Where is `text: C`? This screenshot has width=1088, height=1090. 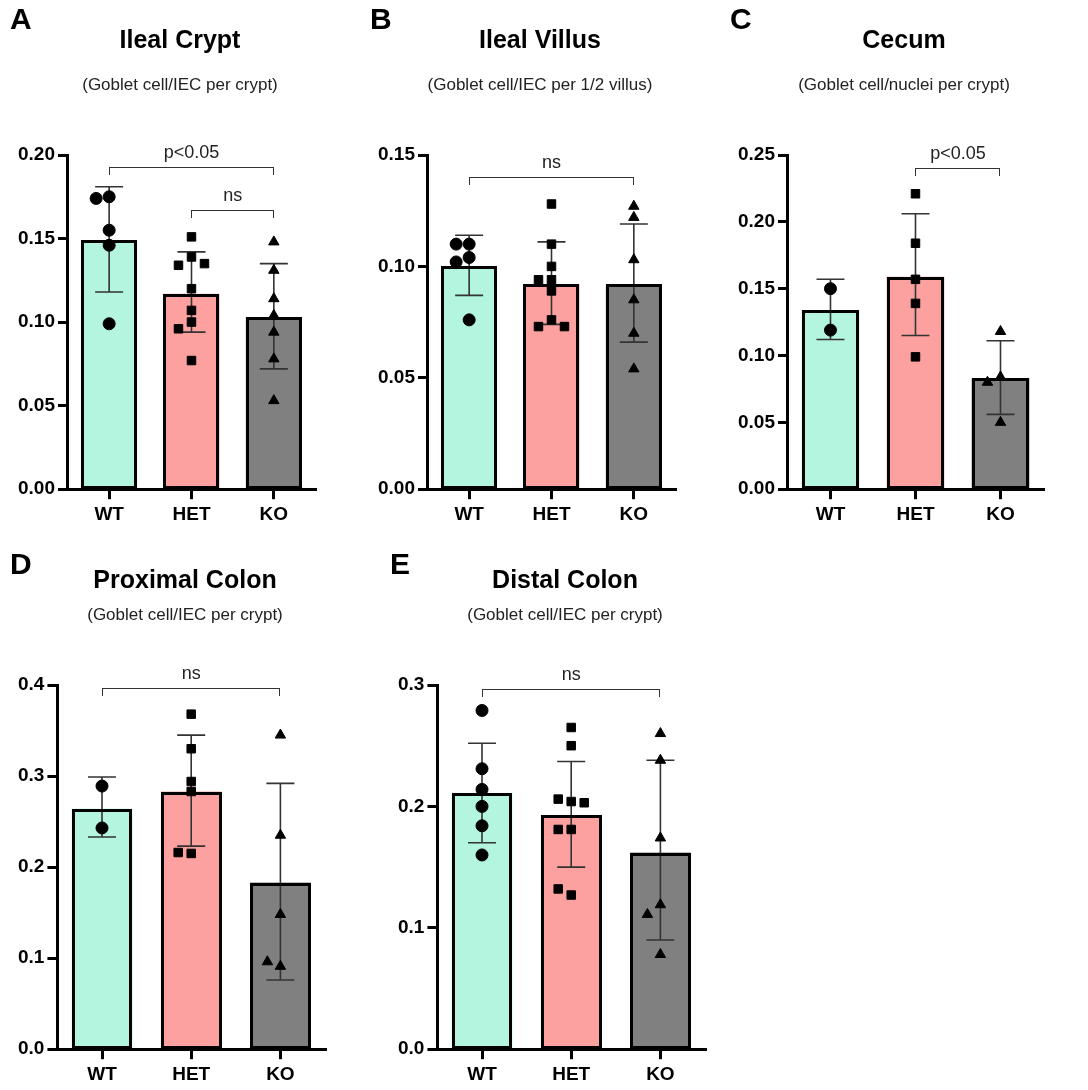
text: C is located at coordinates (741, 19).